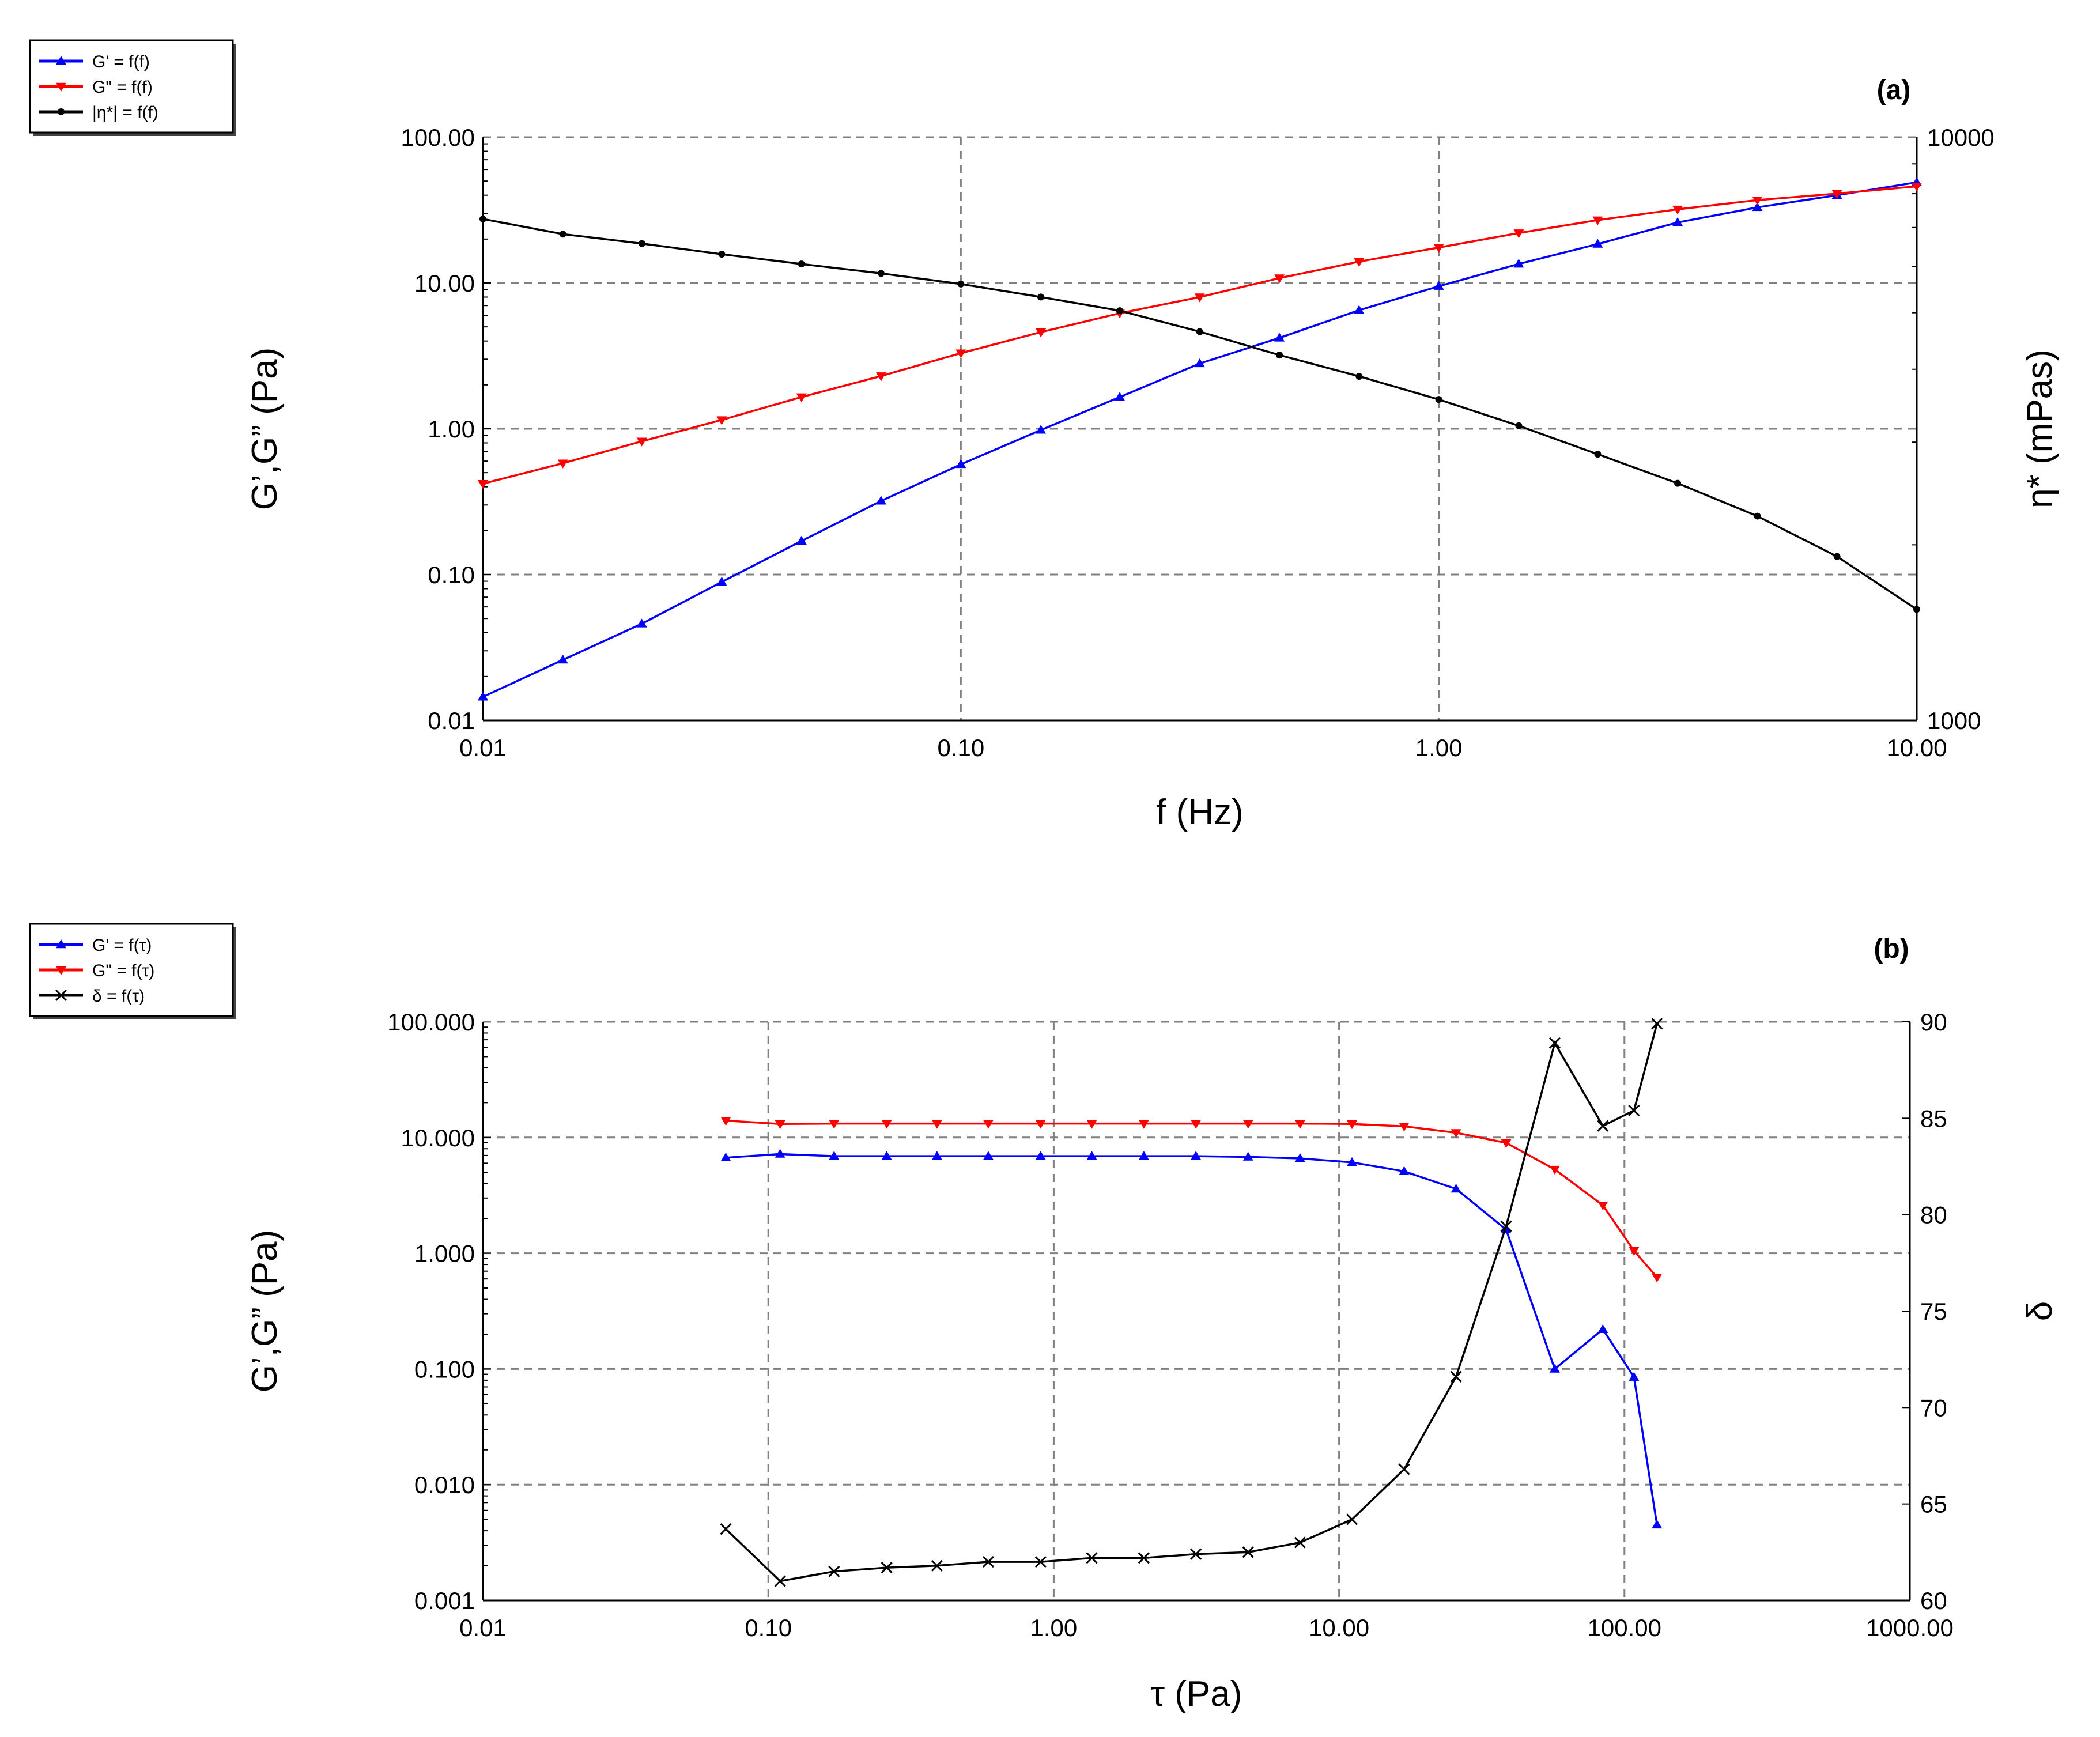  What do you see at coordinates (1933, 1407) in the screenshot?
I see `y2-tick-label: 70` at bounding box center [1933, 1407].